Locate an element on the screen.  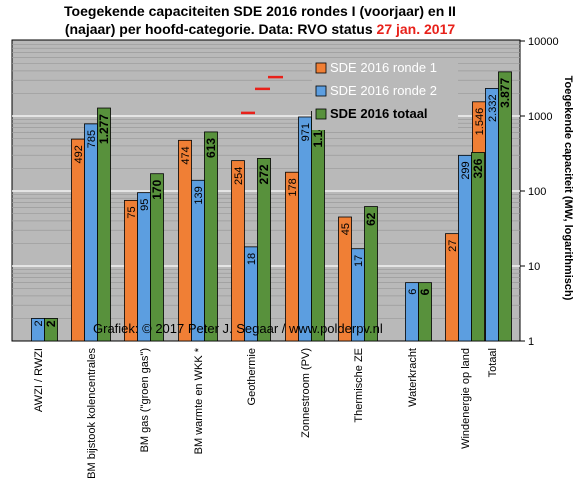
x-category-label: Totaal is located at coordinates (493, 362).